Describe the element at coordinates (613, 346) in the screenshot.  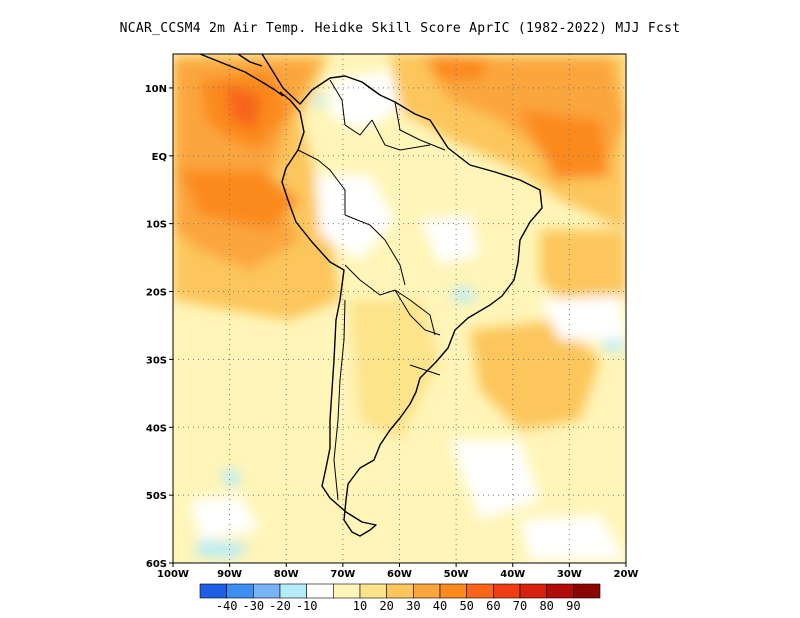
I see `field-region-neg10-d` at that location.